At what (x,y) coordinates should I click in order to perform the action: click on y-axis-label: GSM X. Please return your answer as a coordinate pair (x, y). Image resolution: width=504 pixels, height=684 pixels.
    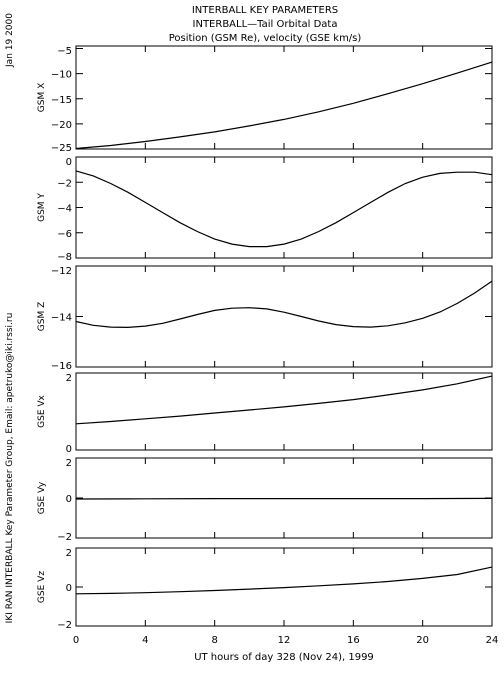
    Looking at the image, I should click on (42, 97).